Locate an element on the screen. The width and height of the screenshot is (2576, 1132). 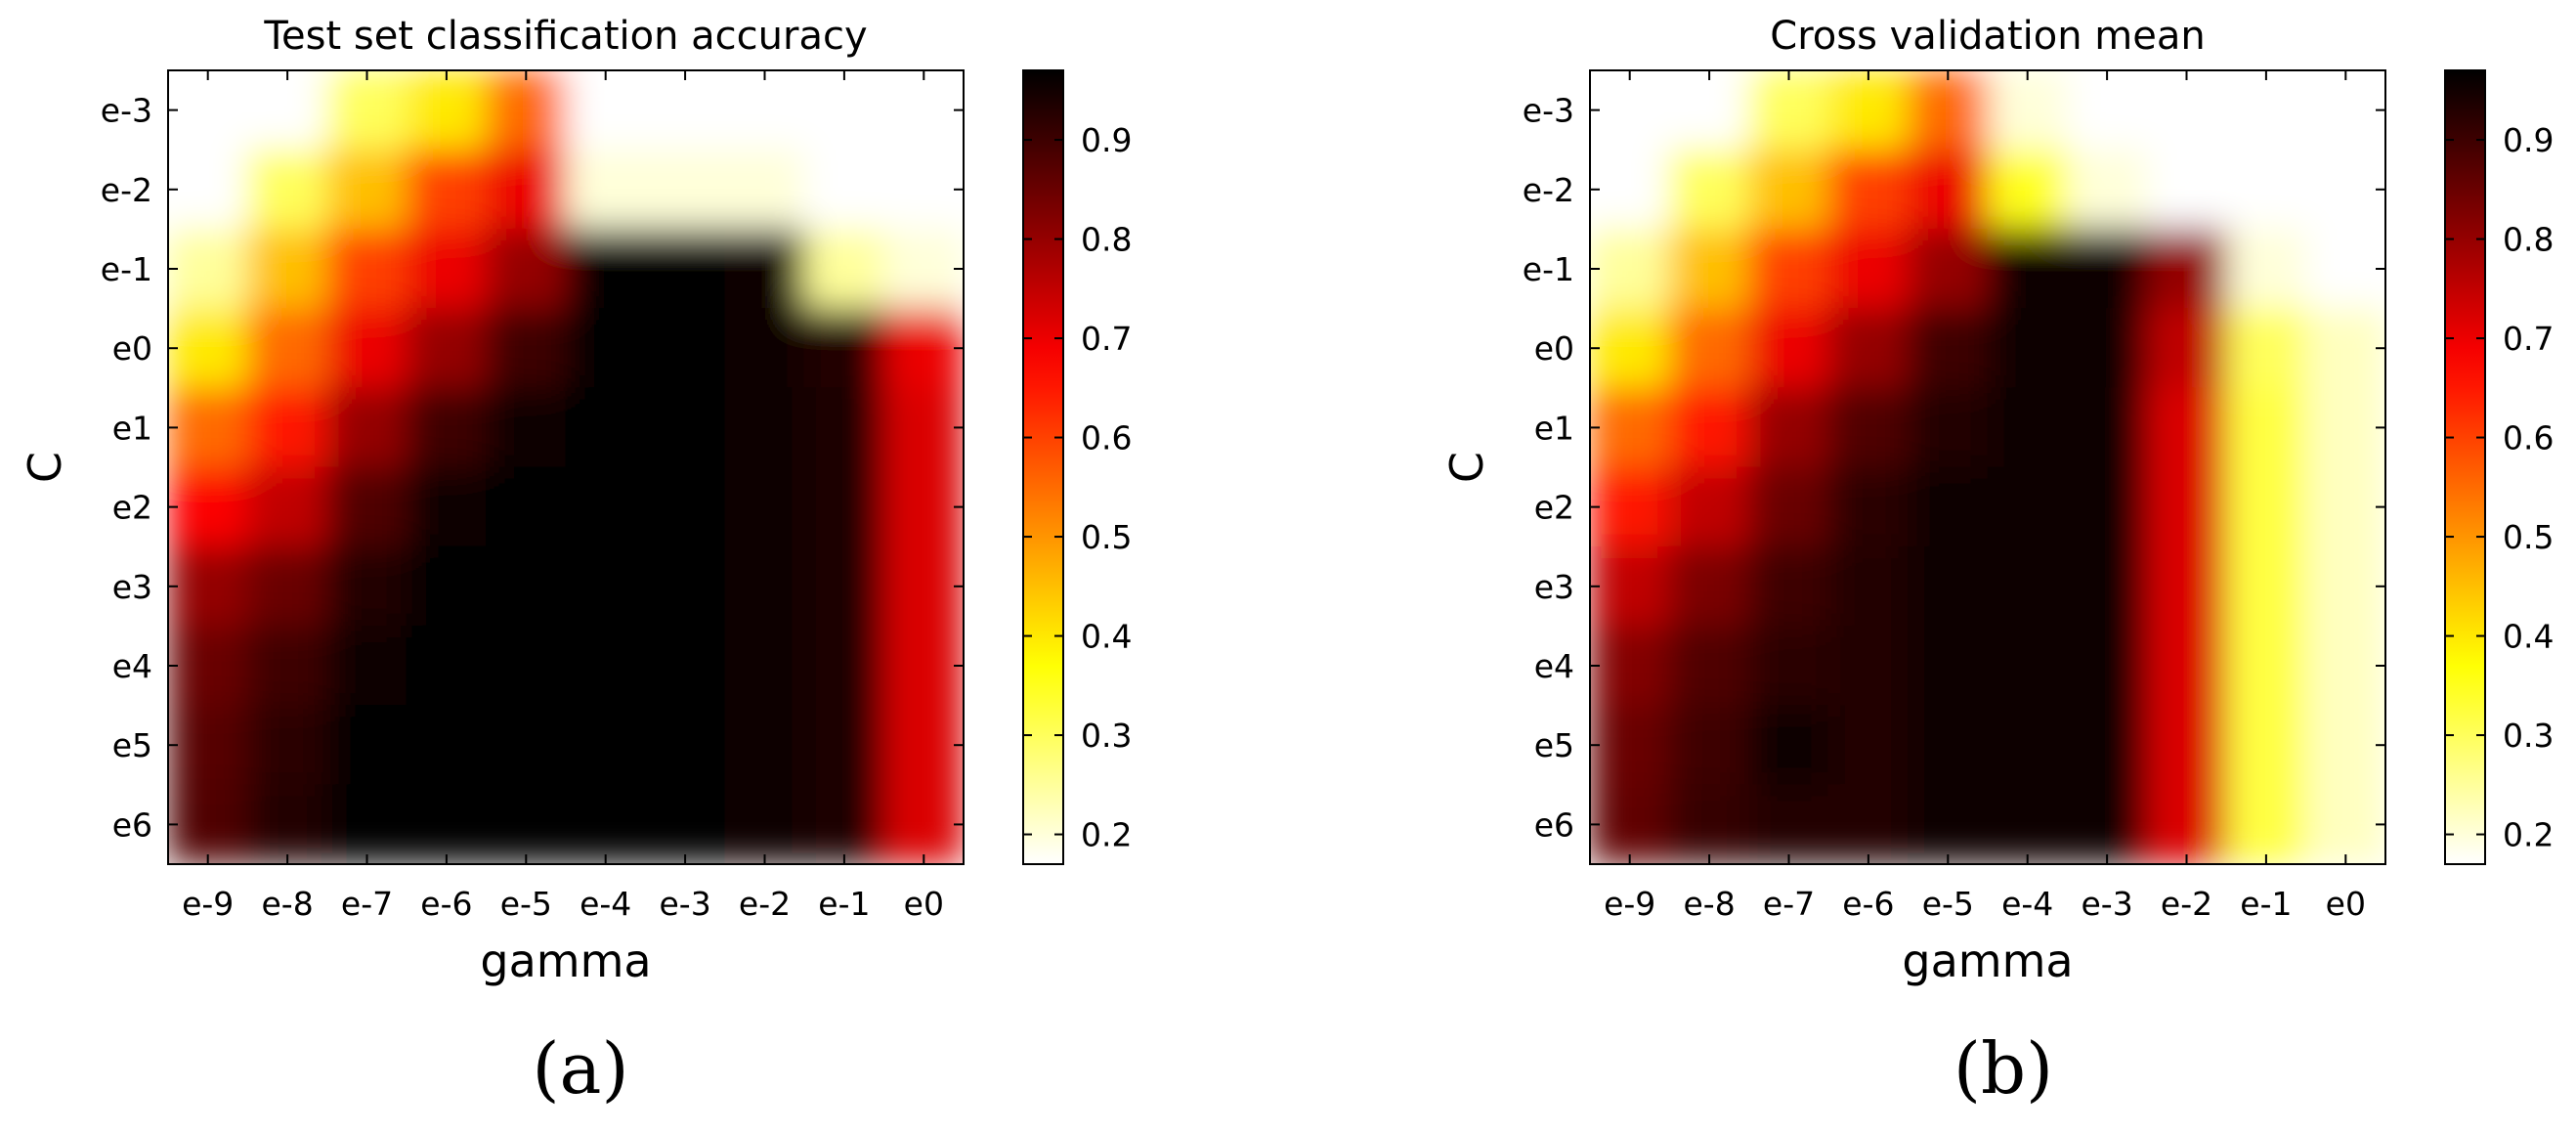
x-tick-label: e-2 is located at coordinates (2187, 904).